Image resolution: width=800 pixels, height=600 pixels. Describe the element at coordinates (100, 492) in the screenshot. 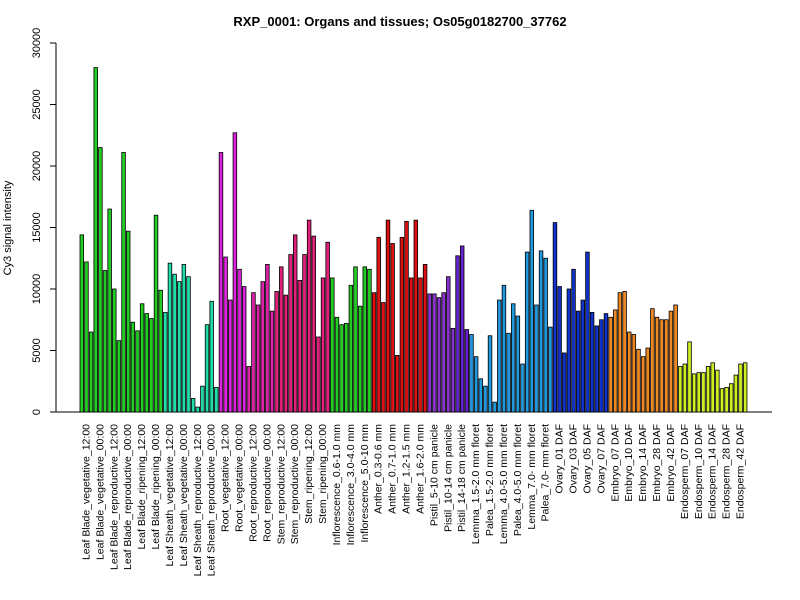

I see `x-tick-label: Leaf Blade_vegetative_00:00` at that location.